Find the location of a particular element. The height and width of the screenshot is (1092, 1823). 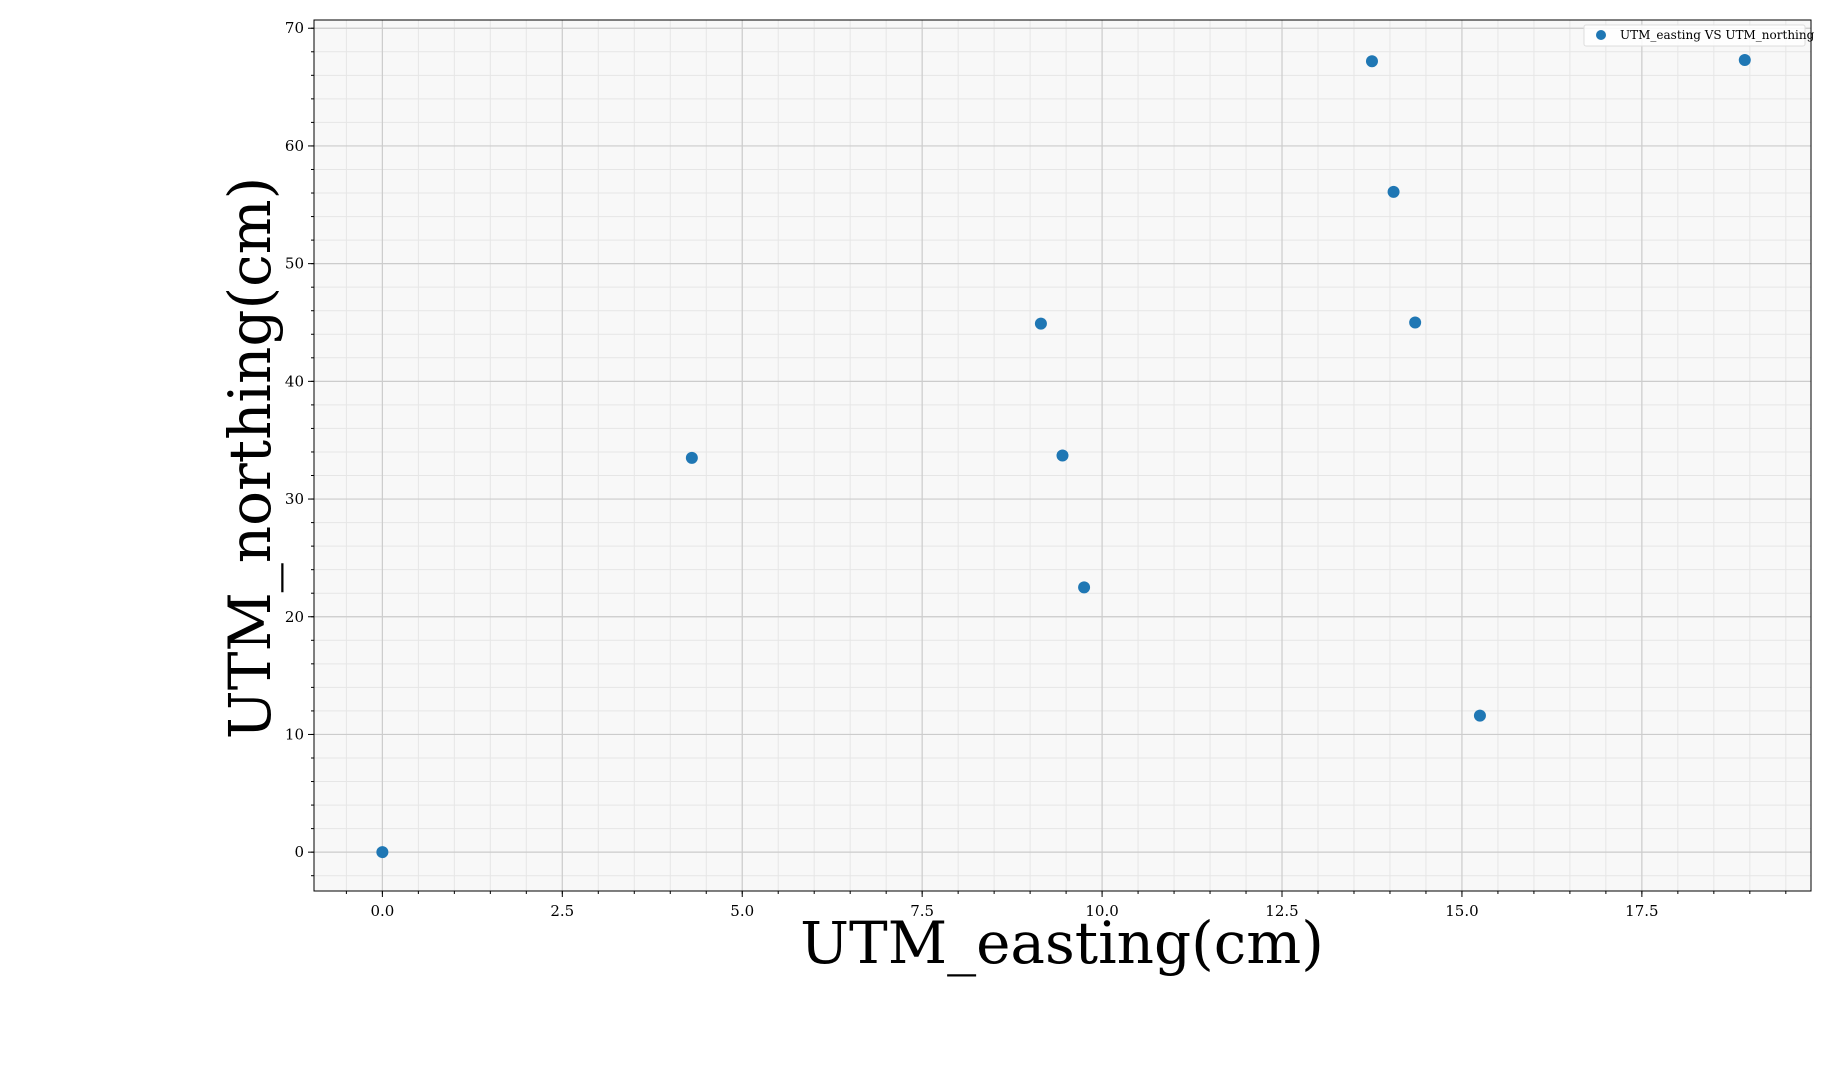

x-tick-label: 5.0 is located at coordinates (742, 911).